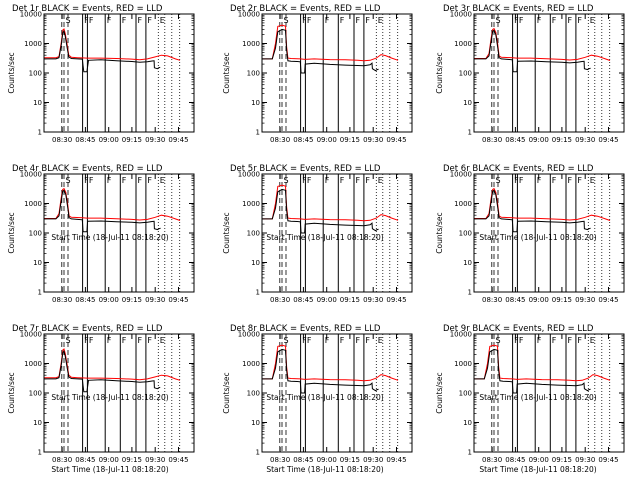 This screenshot has width=640, height=480. I want to click on events-series-3r, so click(532, 51).